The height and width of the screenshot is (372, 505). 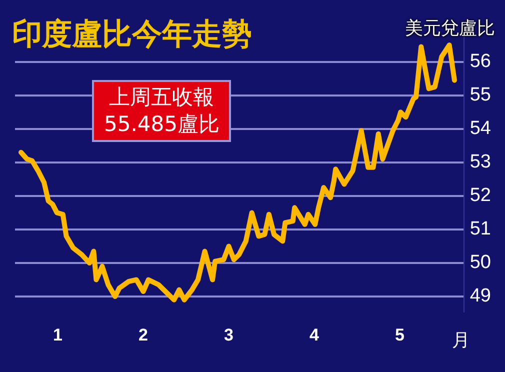 What do you see at coordinates (481, 95) in the screenshot?
I see `y-tick-label: 55` at bounding box center [481, 95].